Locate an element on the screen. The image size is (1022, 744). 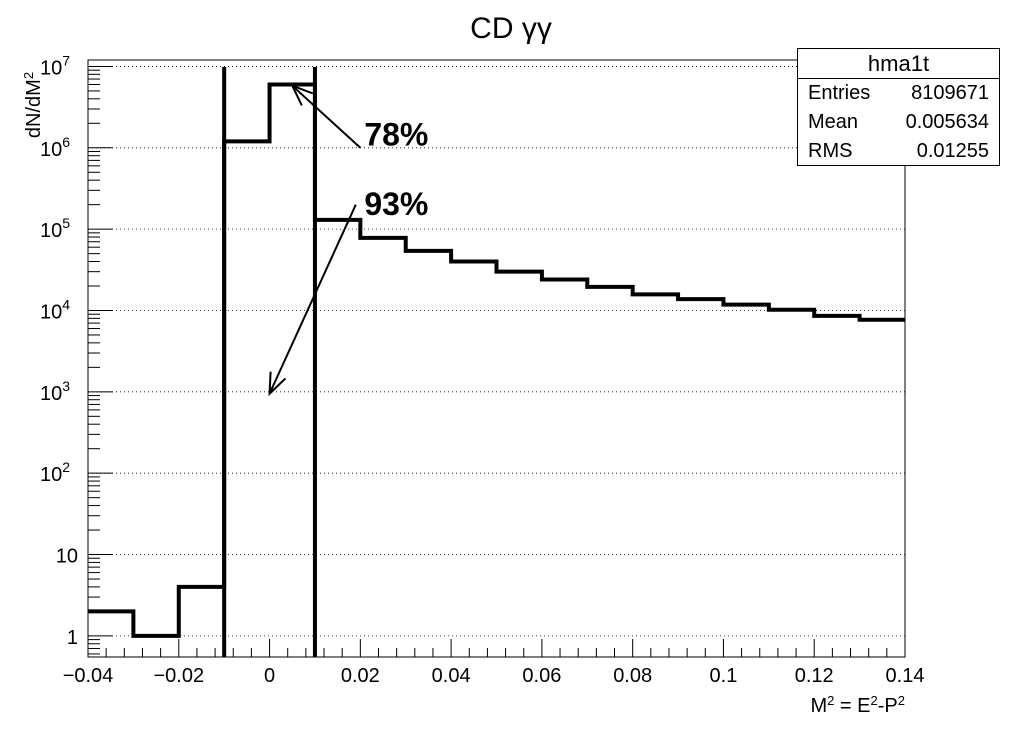
y-axis: 1 10 10² 10³ 10⁴ 10⁵ 10⁶ 10⁷ is located at coordinates (76, 353).